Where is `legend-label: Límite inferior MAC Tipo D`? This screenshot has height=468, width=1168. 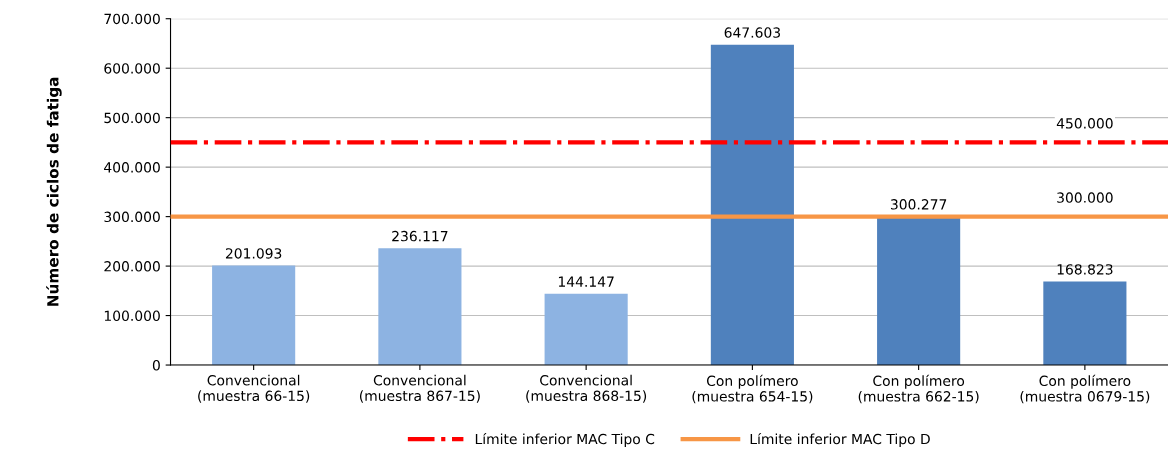
legend-label: Límite inferior MAC Tipo D is located at coordinates (840, 439).